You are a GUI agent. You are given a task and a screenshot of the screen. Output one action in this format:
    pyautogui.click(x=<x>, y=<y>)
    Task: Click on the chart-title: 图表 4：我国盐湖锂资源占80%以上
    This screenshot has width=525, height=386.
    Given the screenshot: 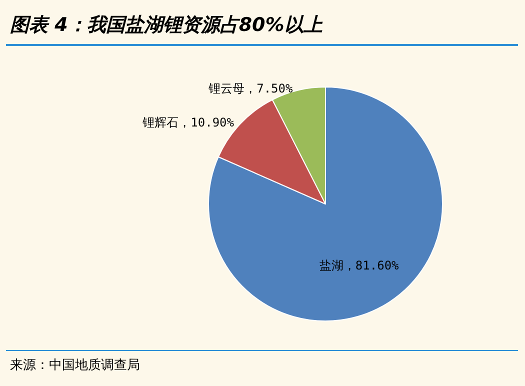 What is the action you would take?
    pyautogui.click(x=166, y=25)
    